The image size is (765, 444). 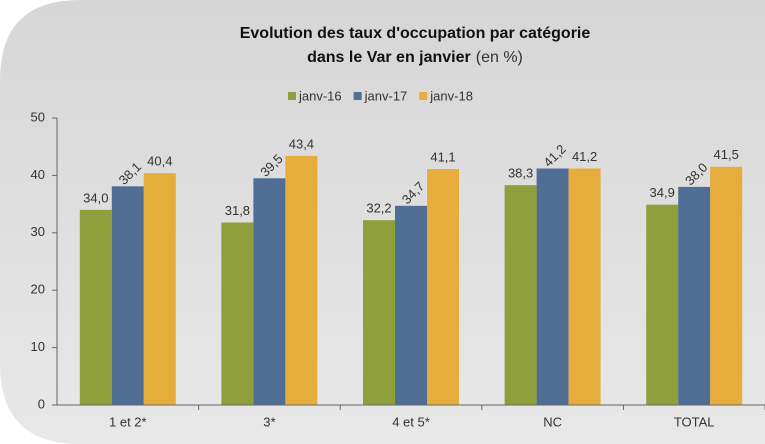 I want to click on y-tick-label: 40, so click(x=38, y=174).